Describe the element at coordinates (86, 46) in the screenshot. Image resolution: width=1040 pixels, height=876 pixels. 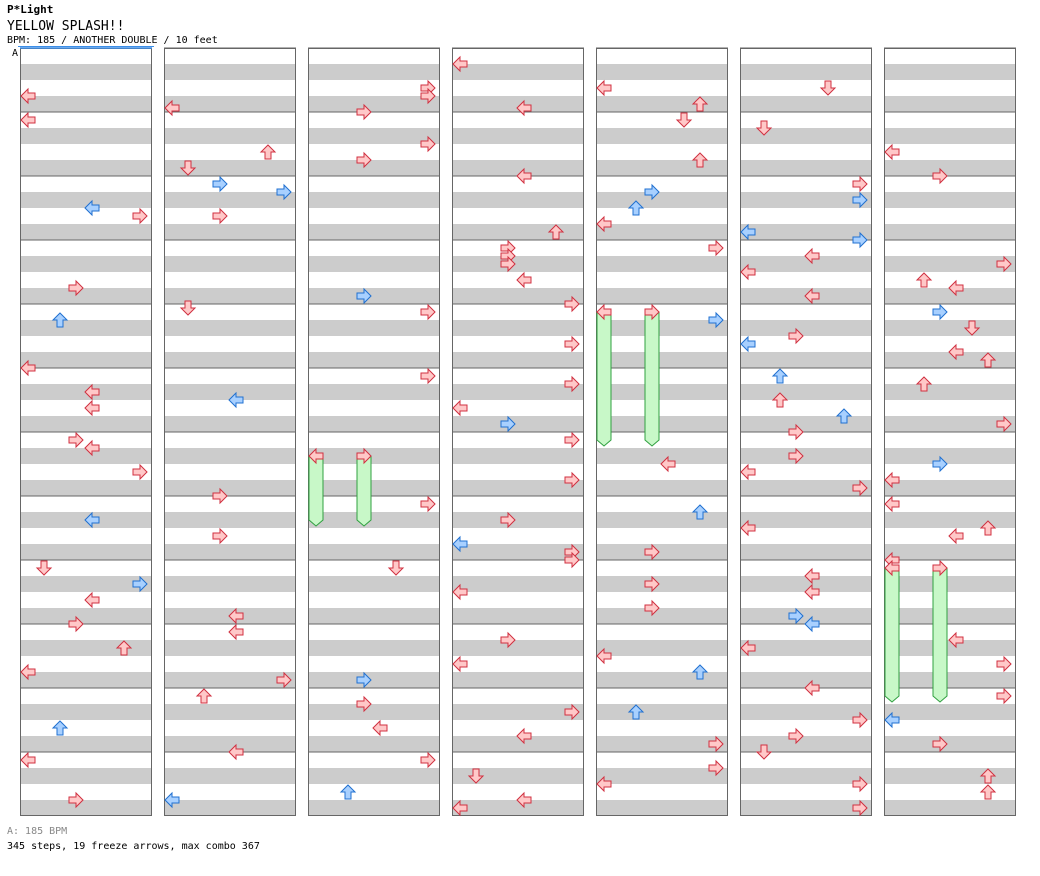
I see `tempo-start-line` at that location.